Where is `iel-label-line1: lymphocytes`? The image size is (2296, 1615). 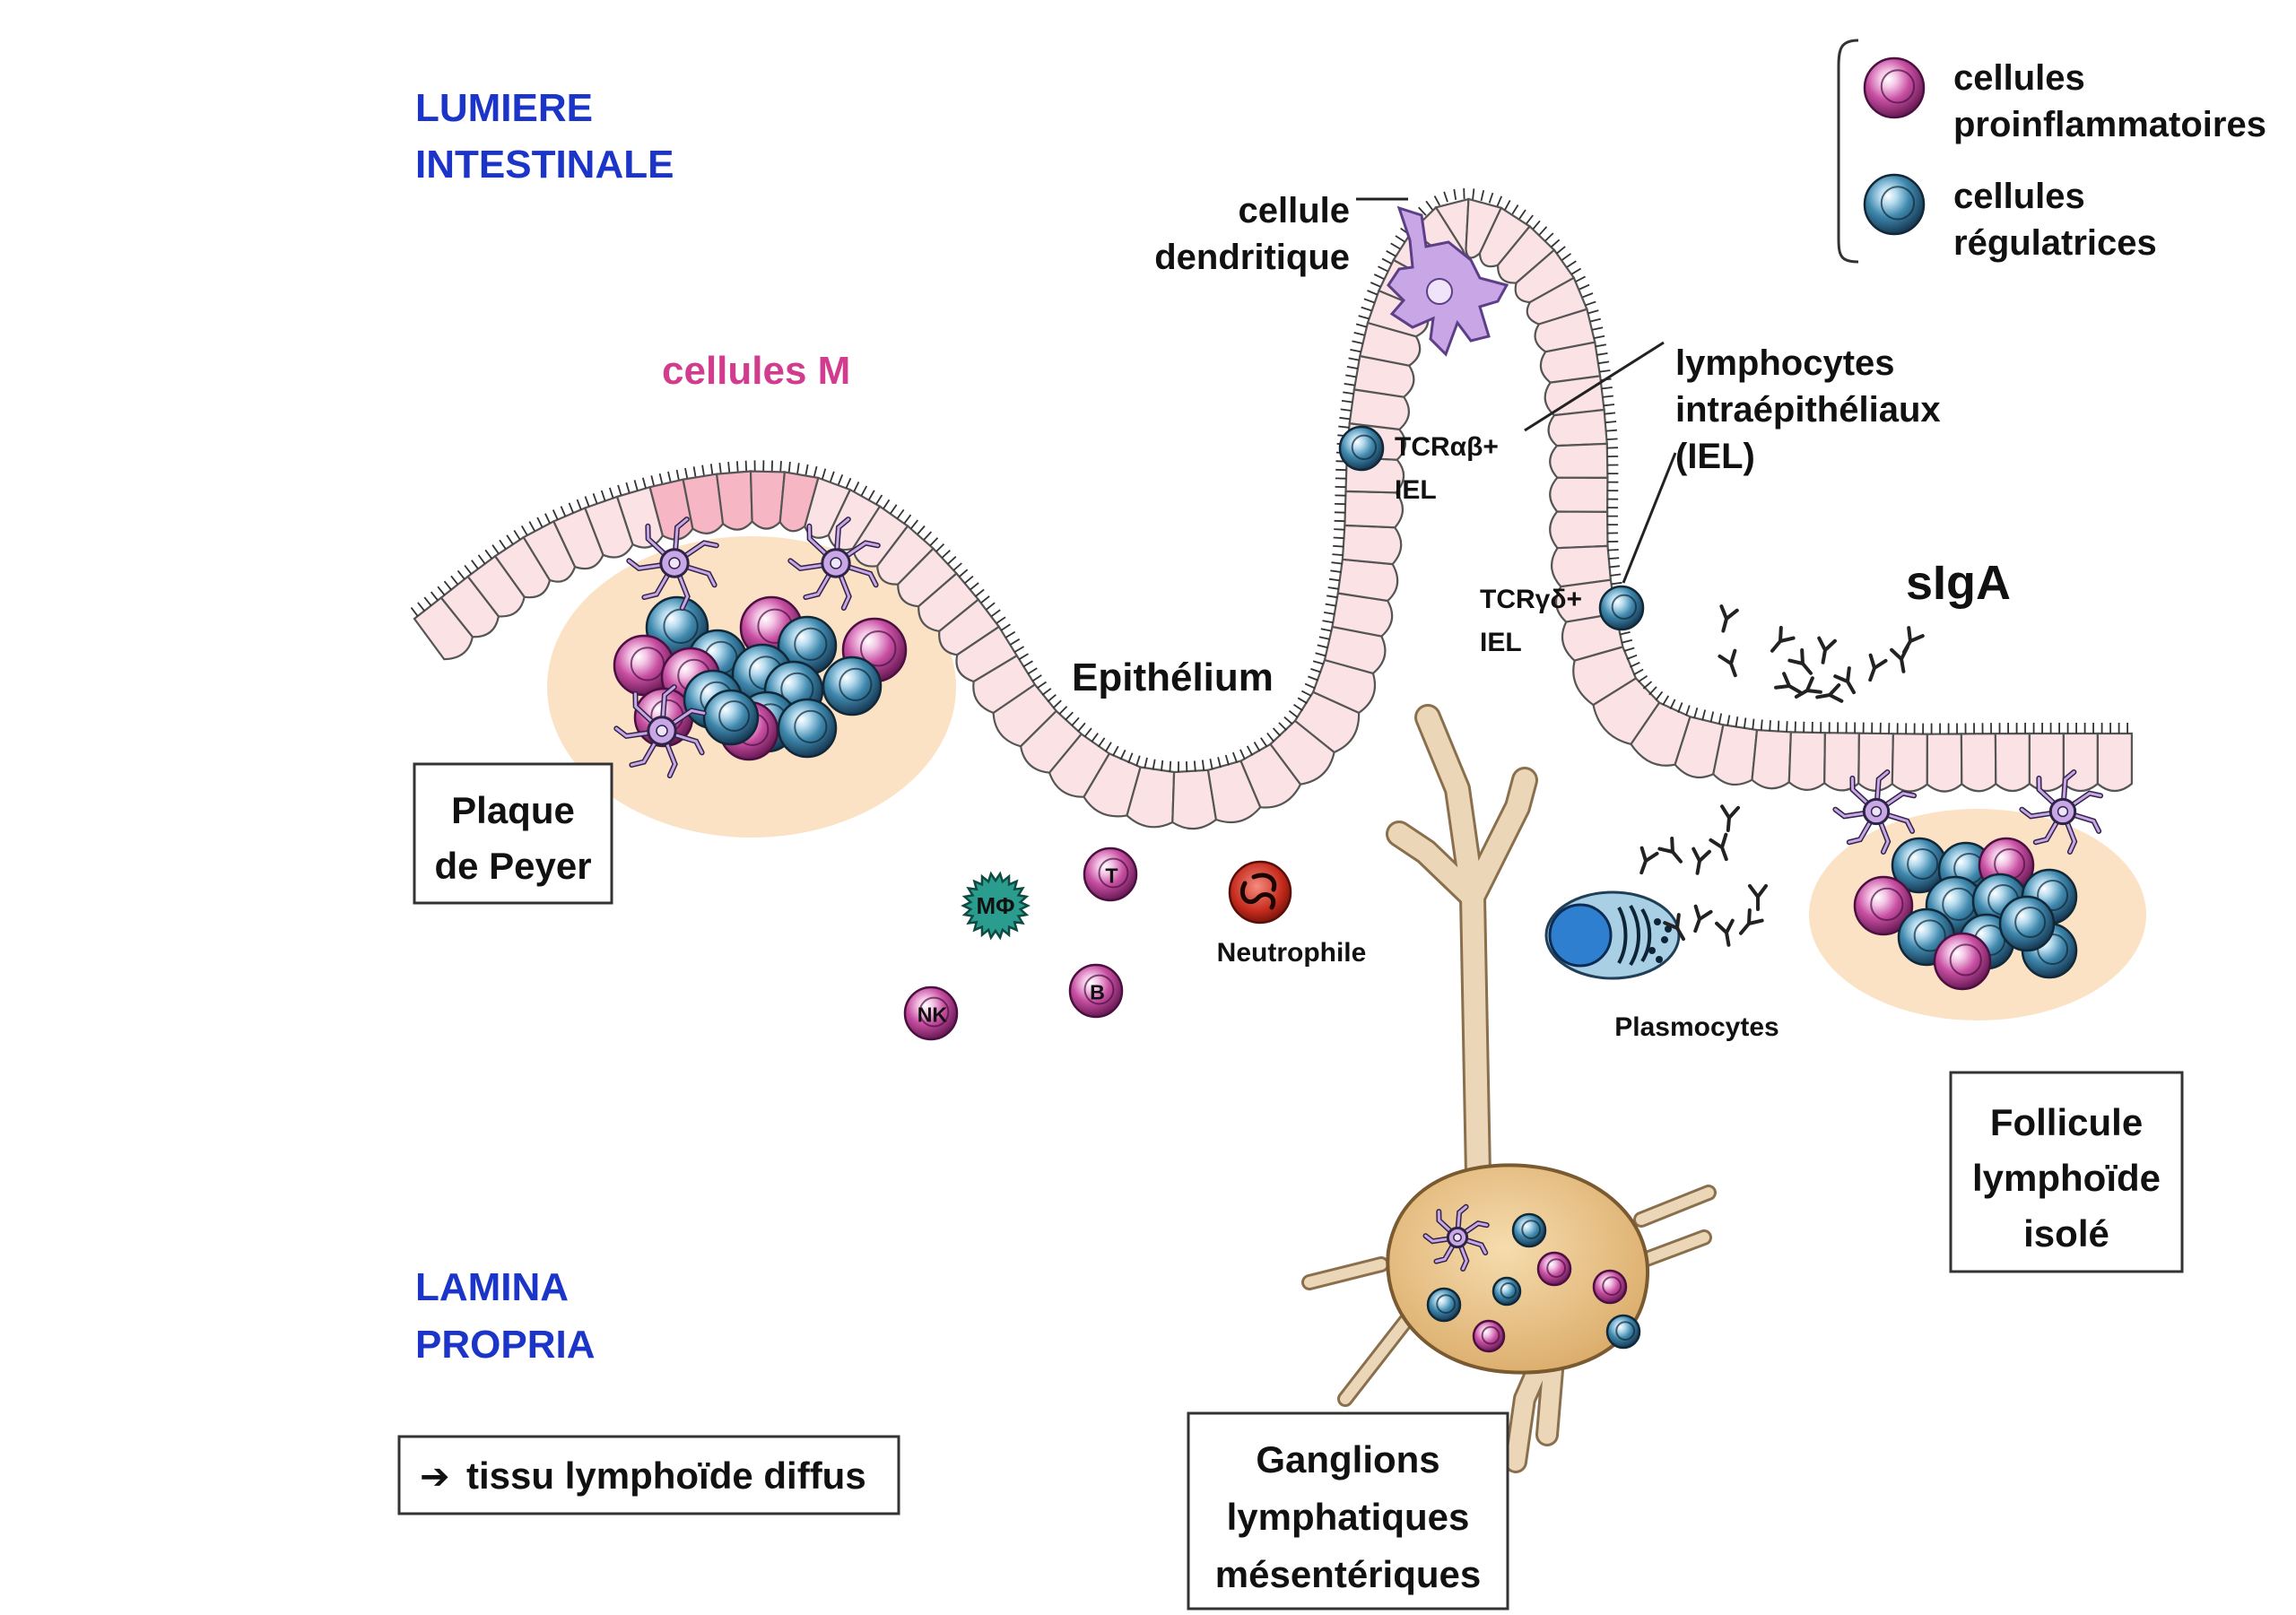
iel-label-line1: lymphocytes is located at coordinates (1785, 363).